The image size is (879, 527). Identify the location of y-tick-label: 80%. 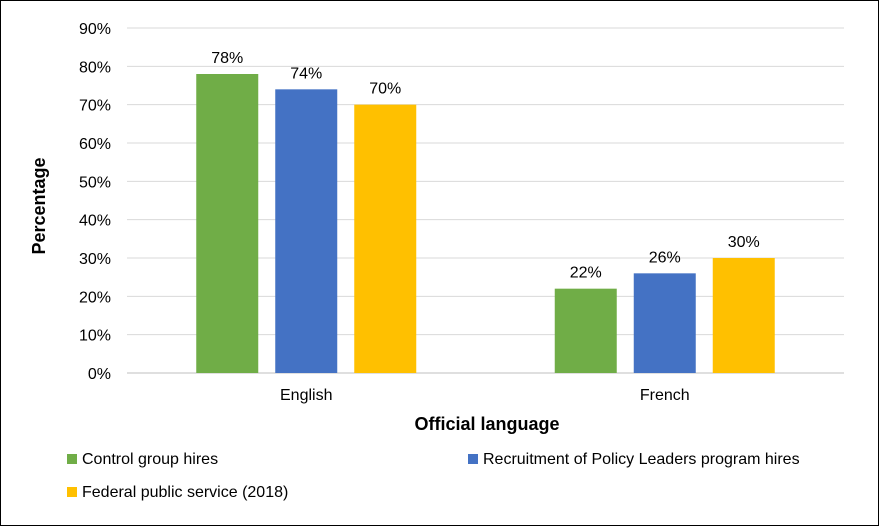
(95, 67).